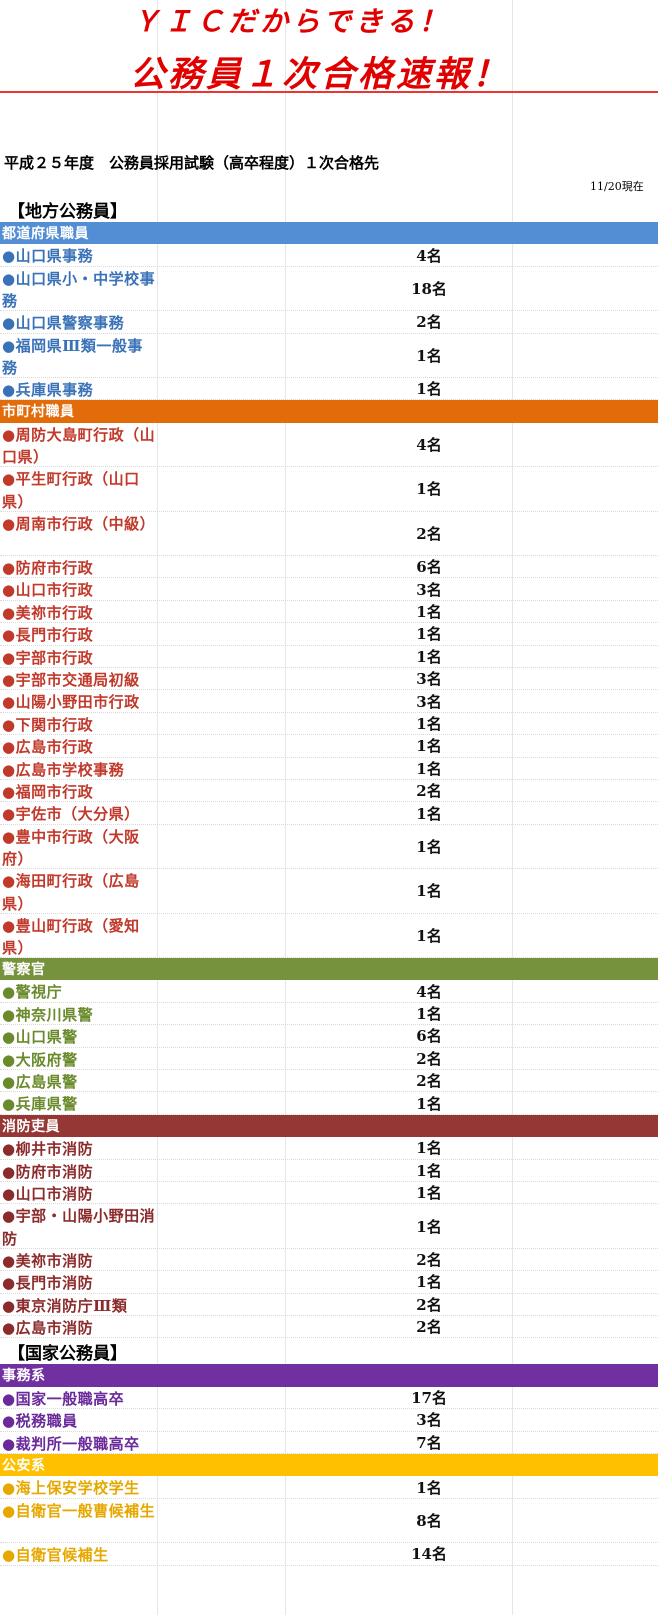 This screenshot has height=1615, width=658. What do you see at coordinates (329, 1171) in the screenshot?
I see `table-row: ●防府市消防 1名` at bounding box center [329, 1171].